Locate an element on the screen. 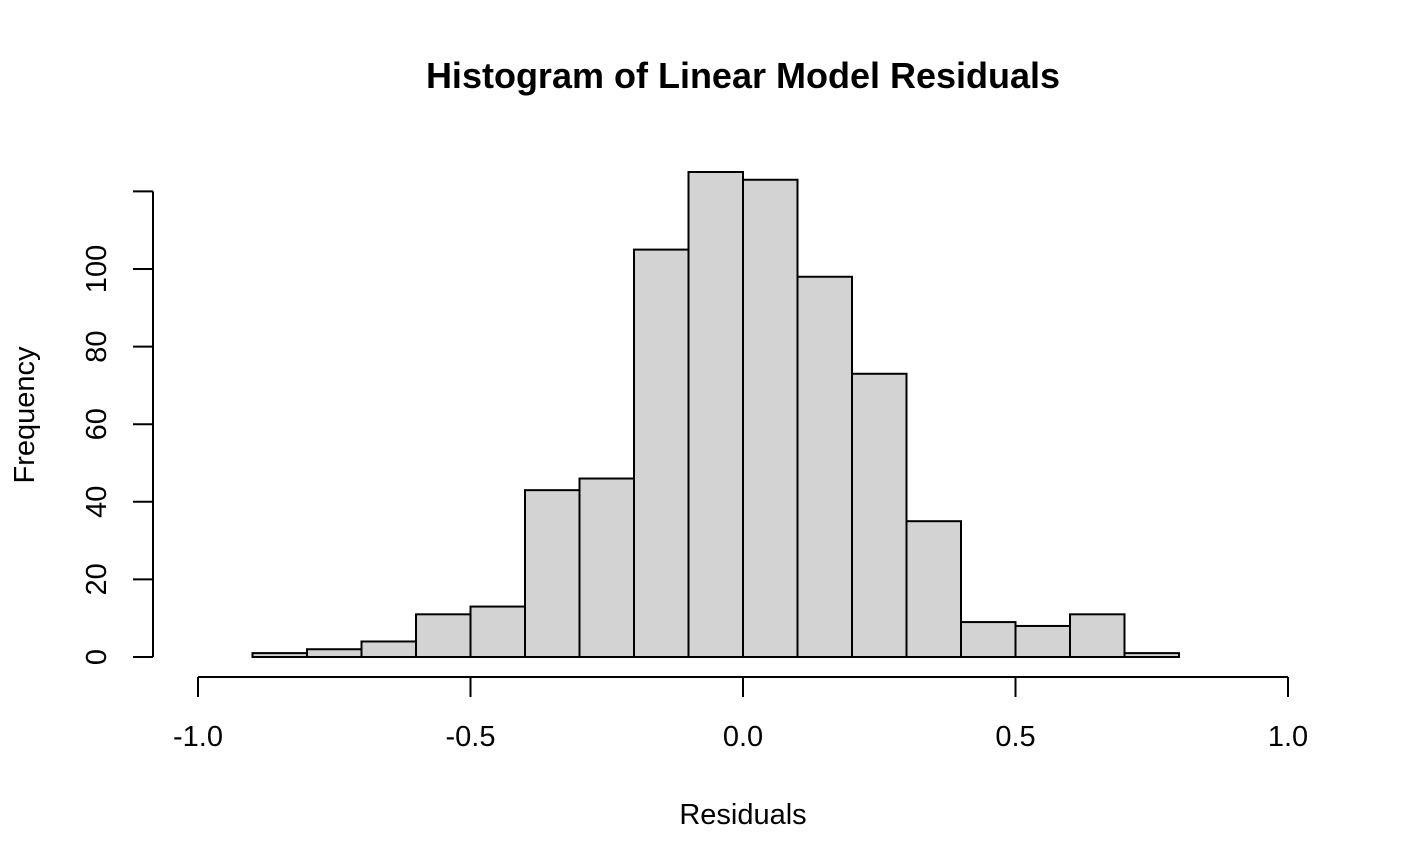 Image resolution: width=1406 pixels, height=864 pixels. x-tick-label: -0.5 is located at coordinates (471, 737).